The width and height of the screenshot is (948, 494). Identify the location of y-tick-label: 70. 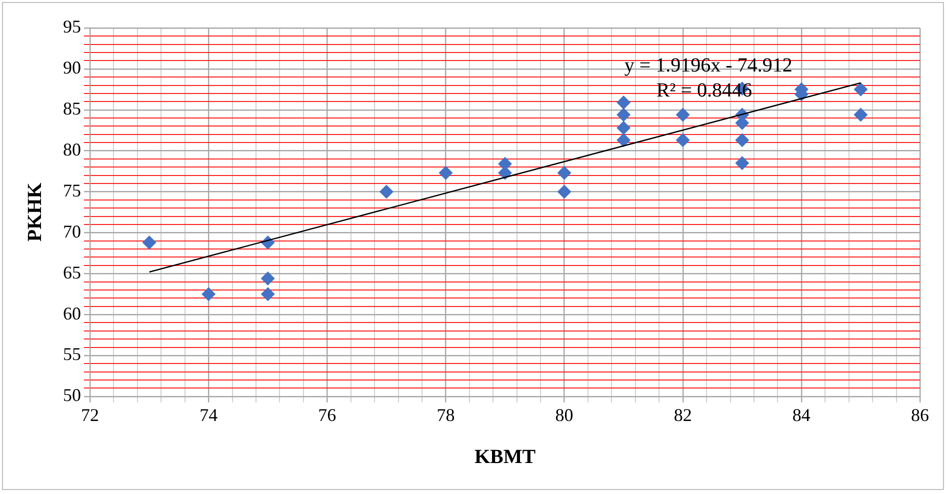
(72, 231).